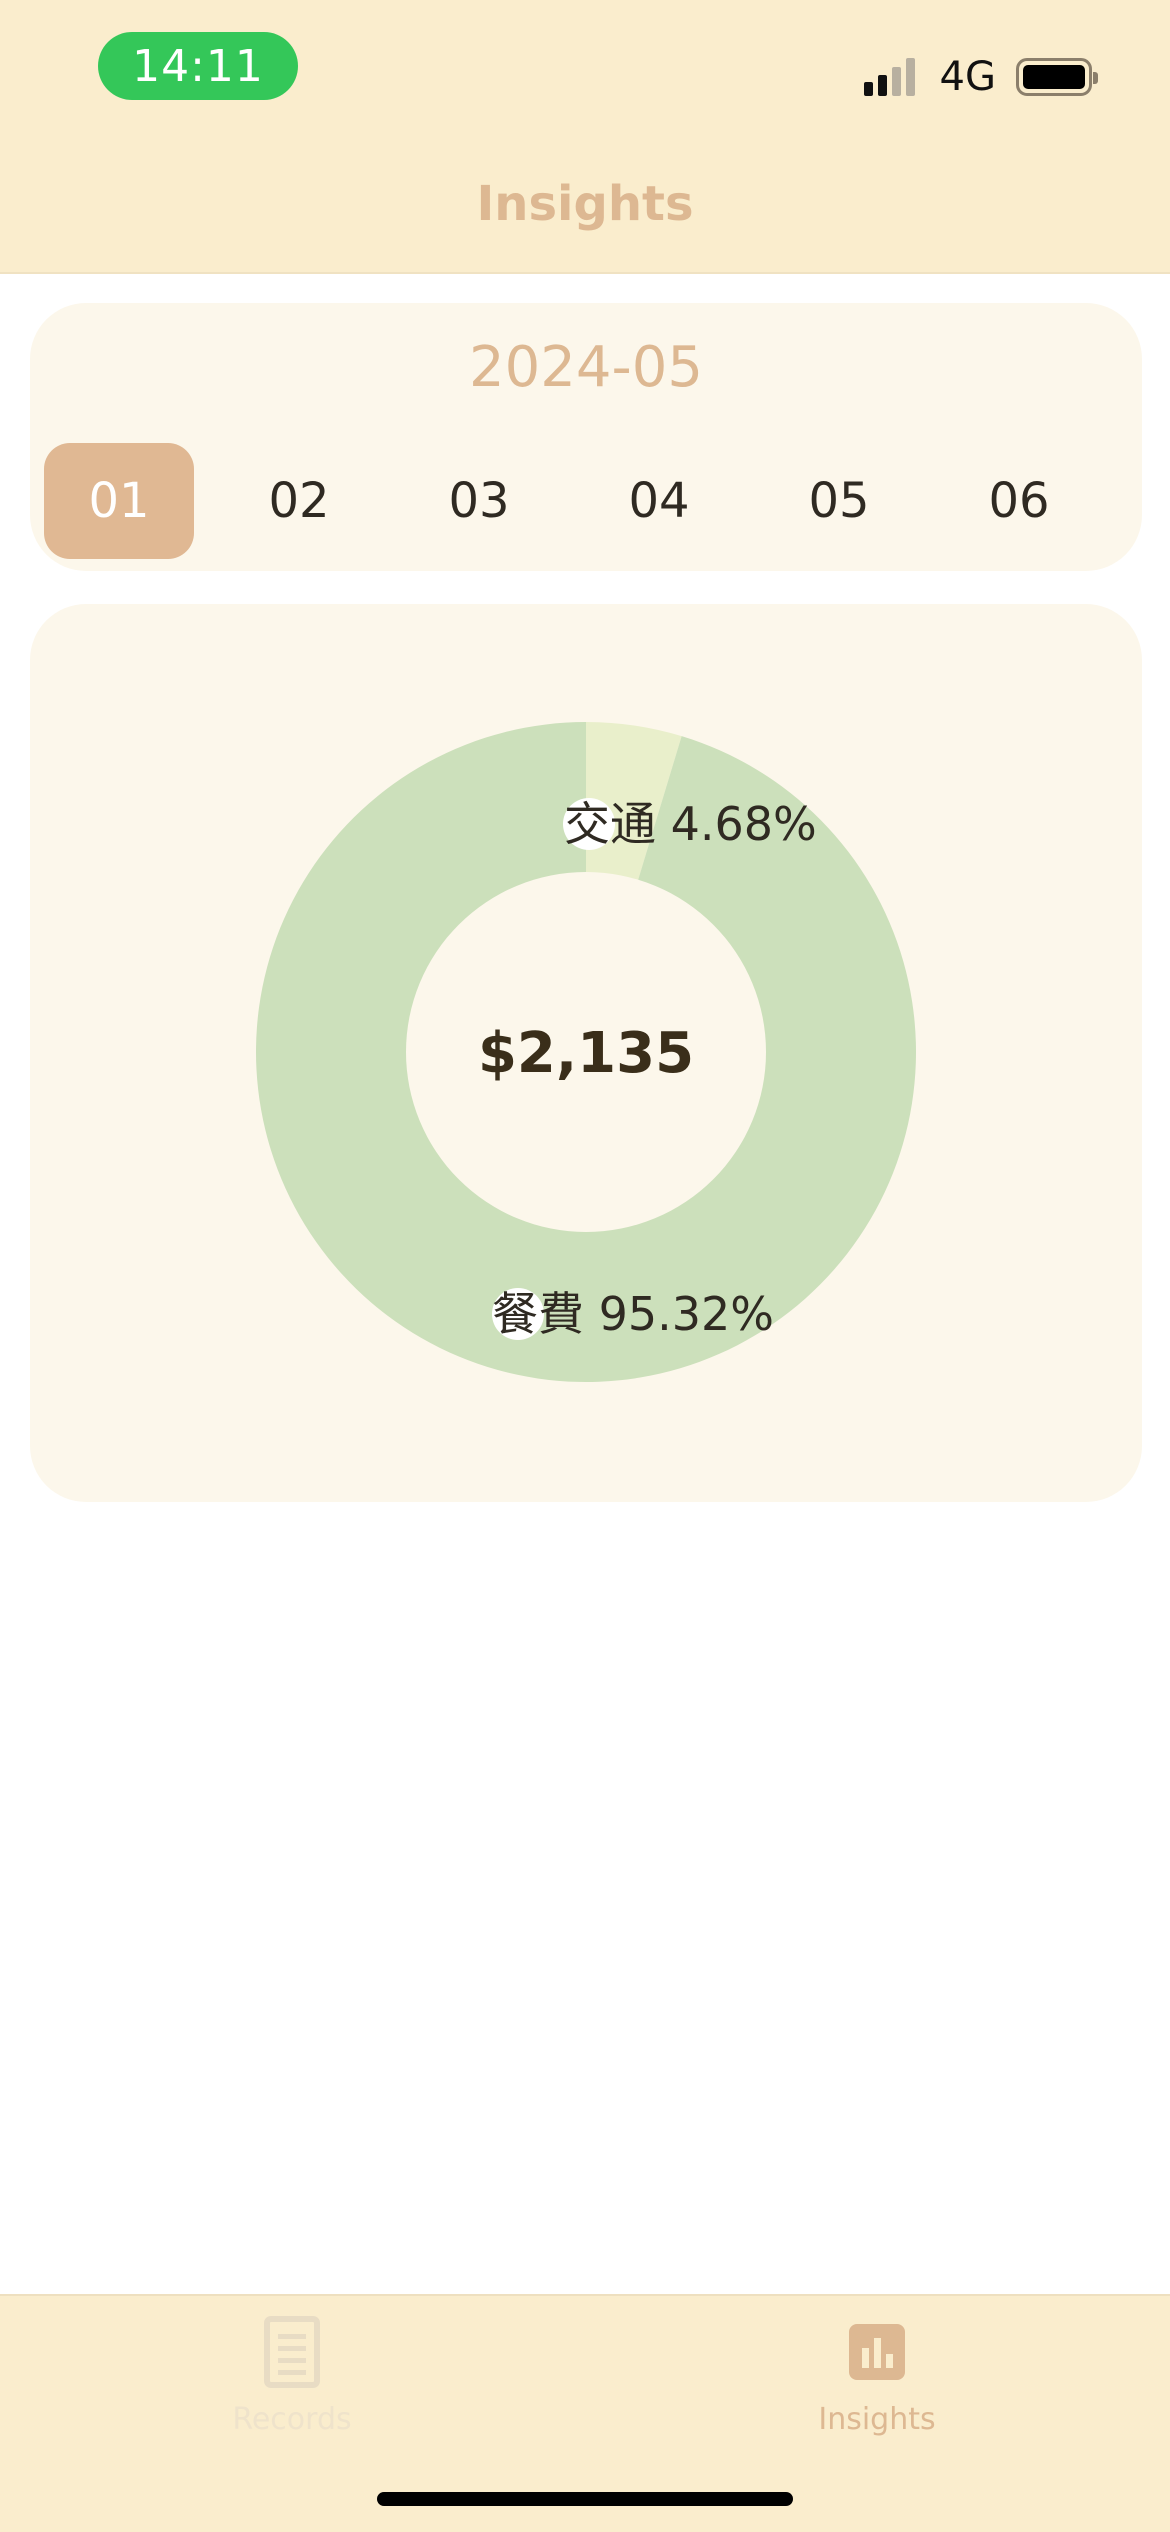 This screenshot has width=1170, height=2532. What do you see at coordinates (585, 137) in the screenshot?
I see `top-header: 14:11 4G Insights` at bounding box center [585, 137].